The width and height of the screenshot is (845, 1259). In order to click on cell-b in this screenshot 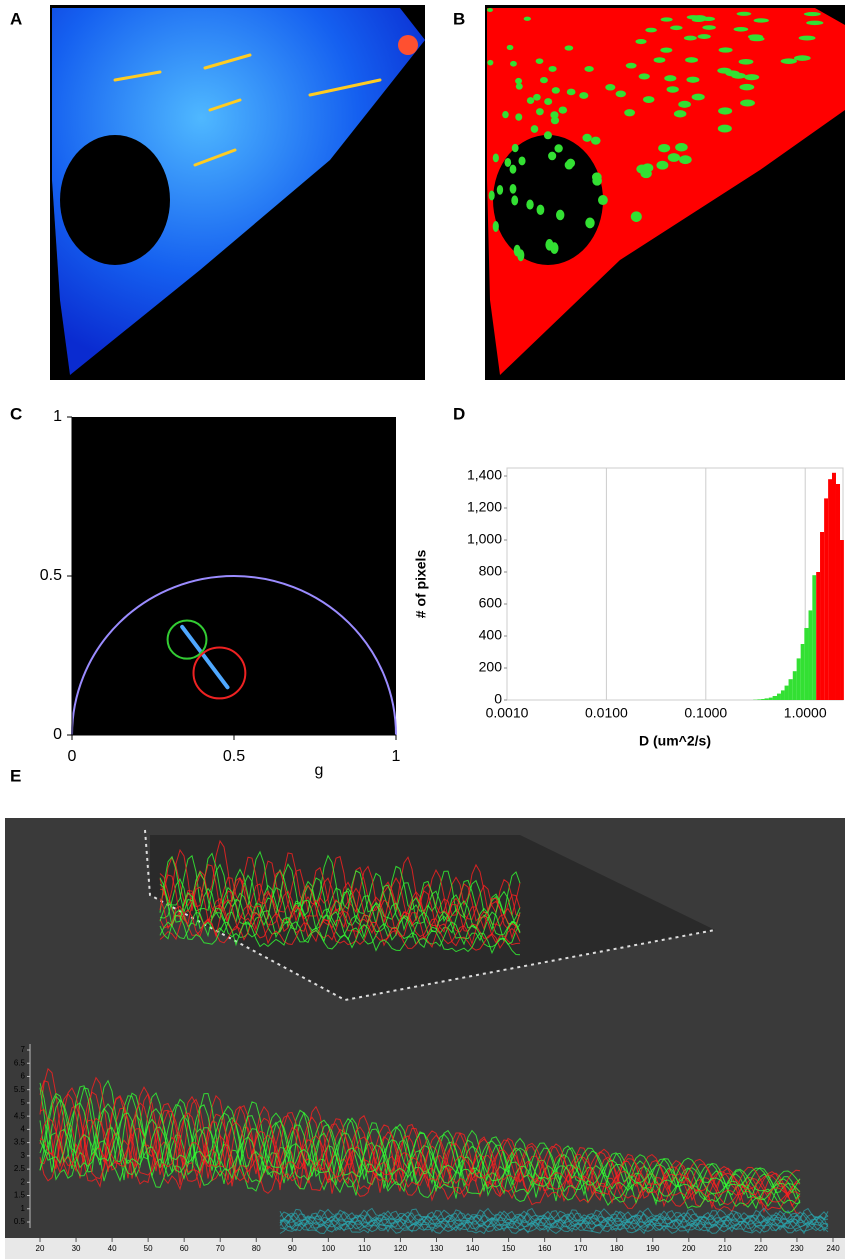, I will do `click(666, 191)`.